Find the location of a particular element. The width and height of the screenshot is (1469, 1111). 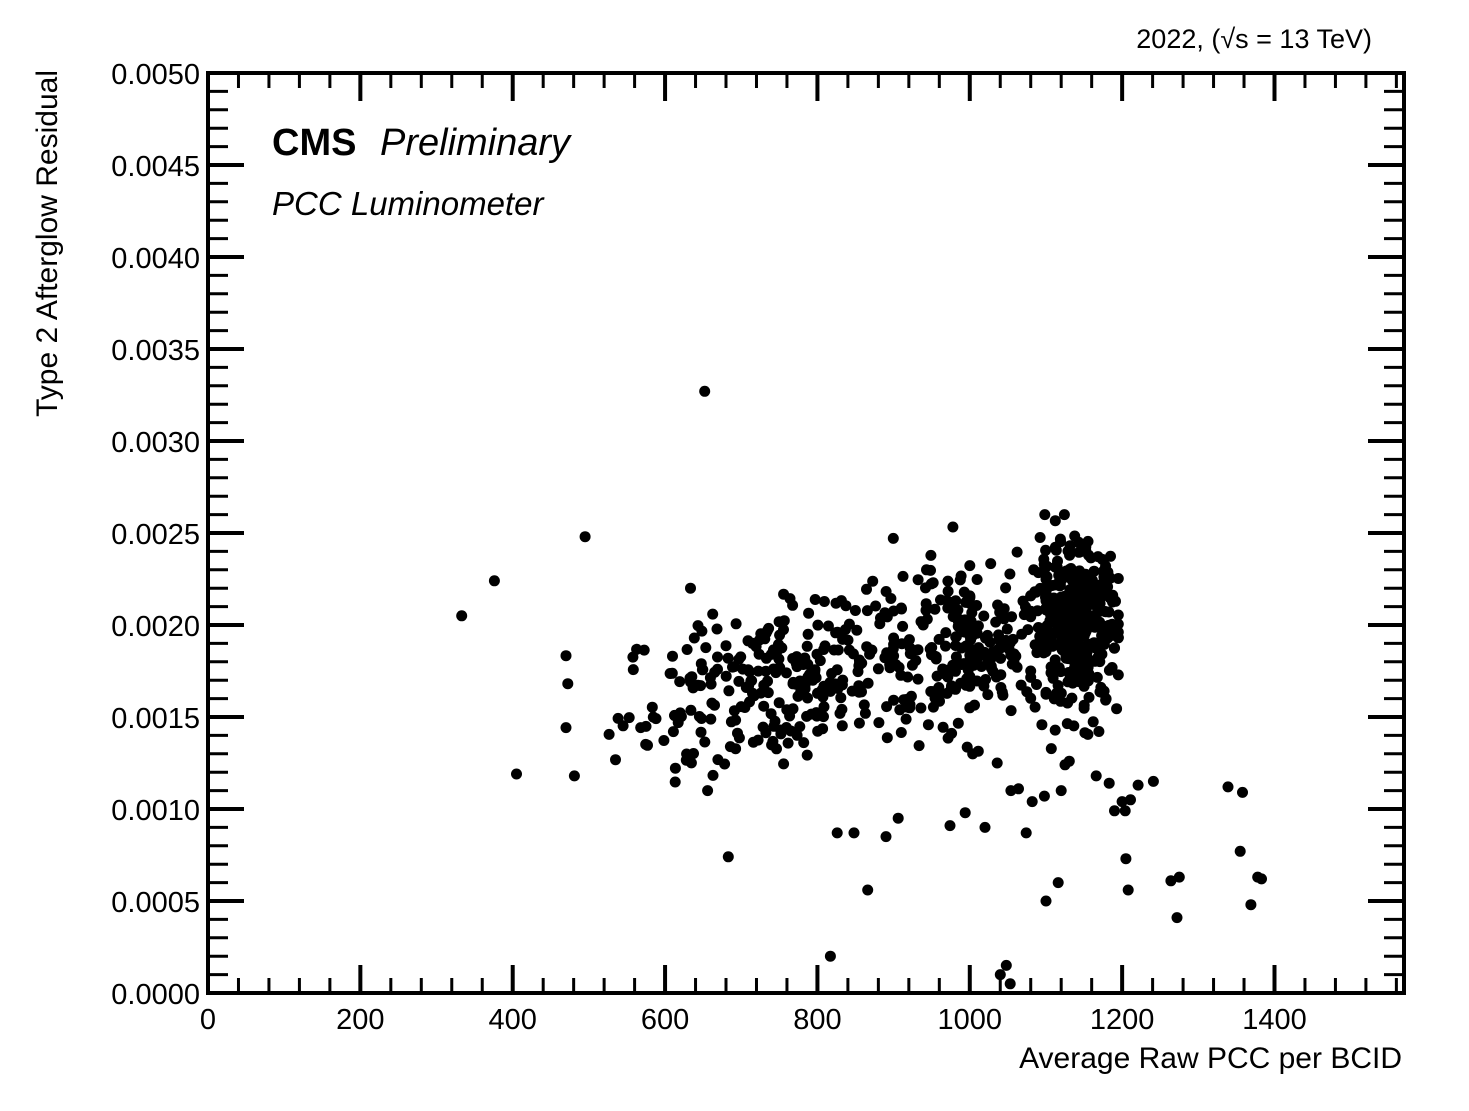

x-tick-label: 200 is located at coordinates (360, 1020).